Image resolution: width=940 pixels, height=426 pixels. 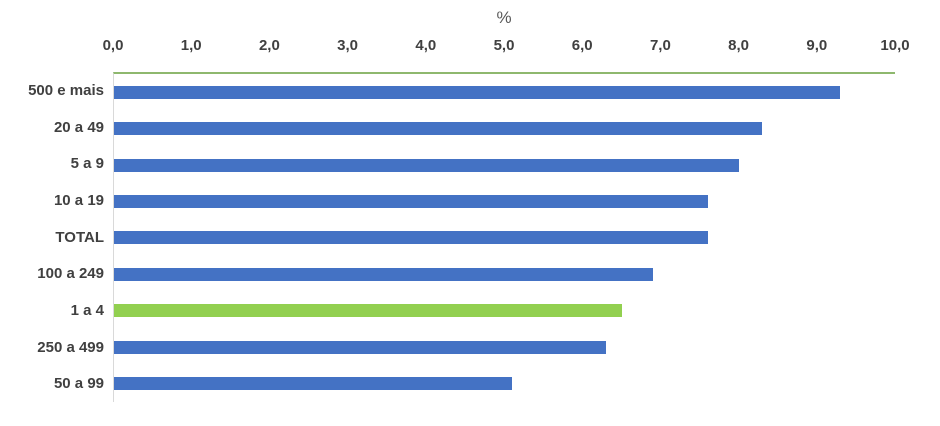 I want to click on bar-highlighted, so click(x=368, y=311).